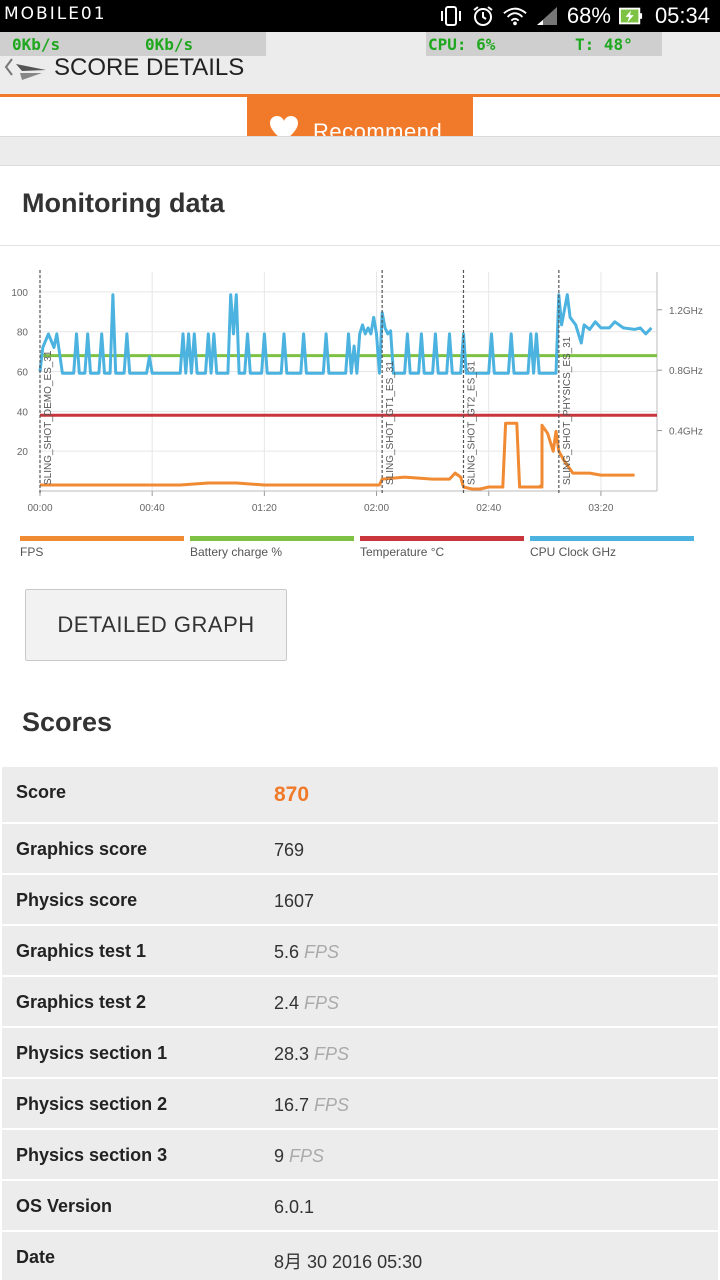 The image size is (720, 1280). What do you see at coordinates (462, 44) in the screenshot?
I see `cpu-usage: CPU: 6%` at bounding box center [462, 44].